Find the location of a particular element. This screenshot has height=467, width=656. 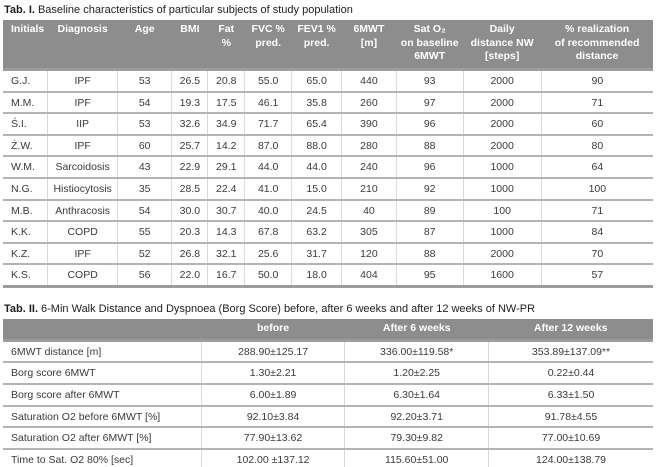

cell: 22.9 is located at coordinates (189, 167).